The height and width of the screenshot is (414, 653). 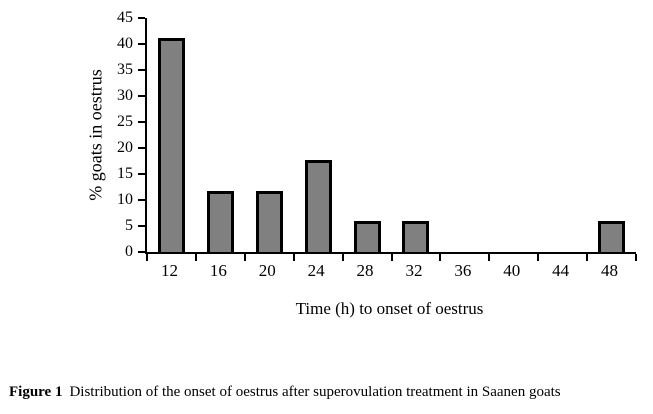 I want to click on x-tick-label: 32, so click(x=414, y=270).